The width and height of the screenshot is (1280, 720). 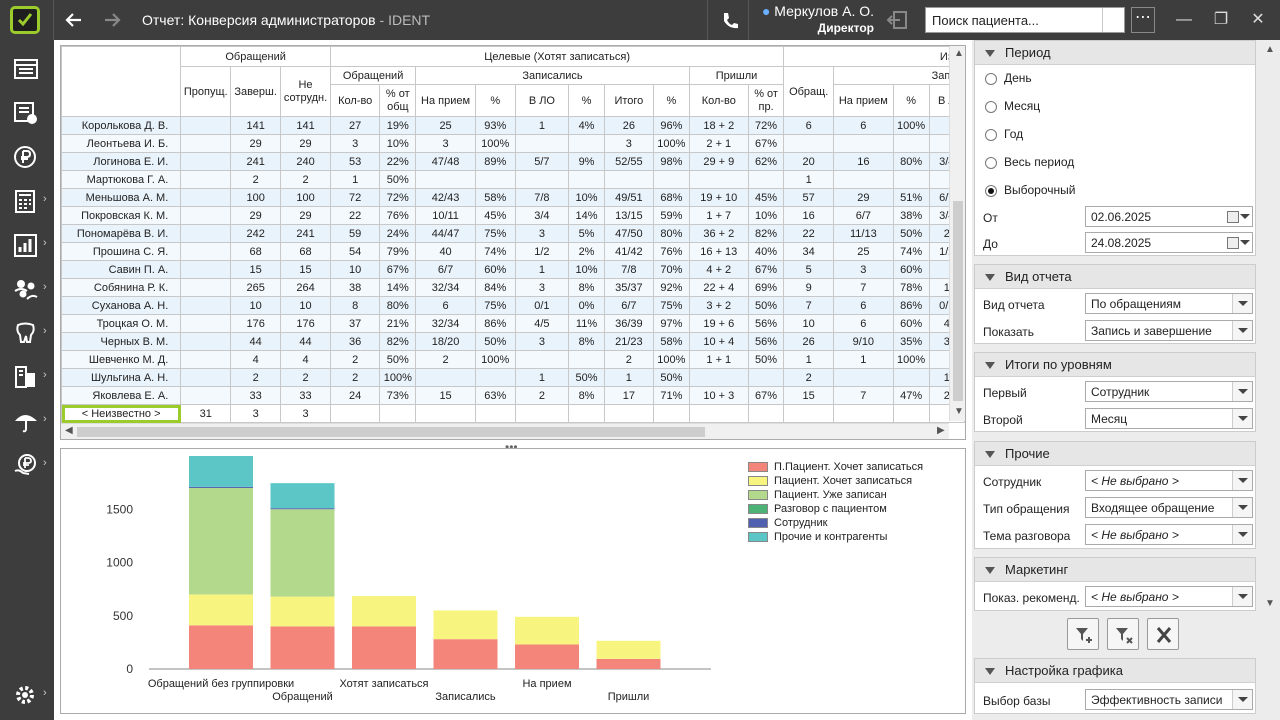 I want to click on table-cell: 97%, so click(x=671, y=323).